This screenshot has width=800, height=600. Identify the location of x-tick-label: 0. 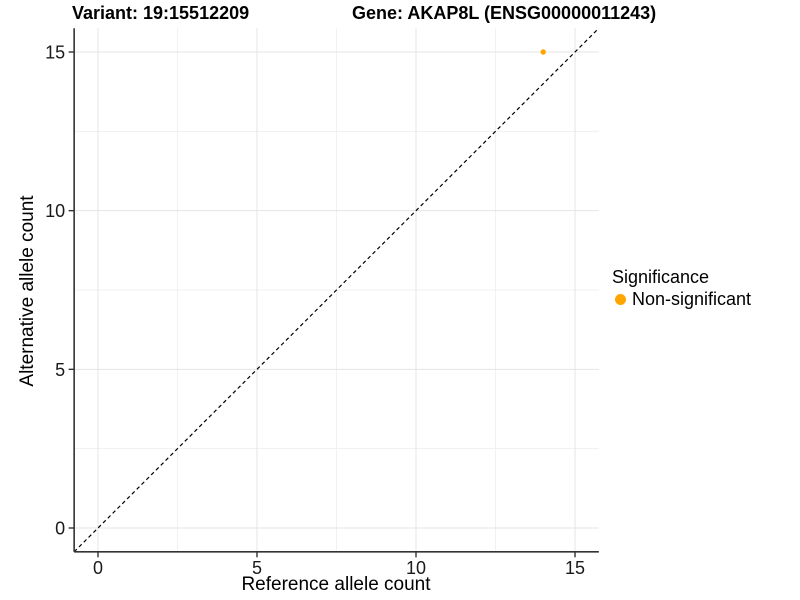
(98, 568).